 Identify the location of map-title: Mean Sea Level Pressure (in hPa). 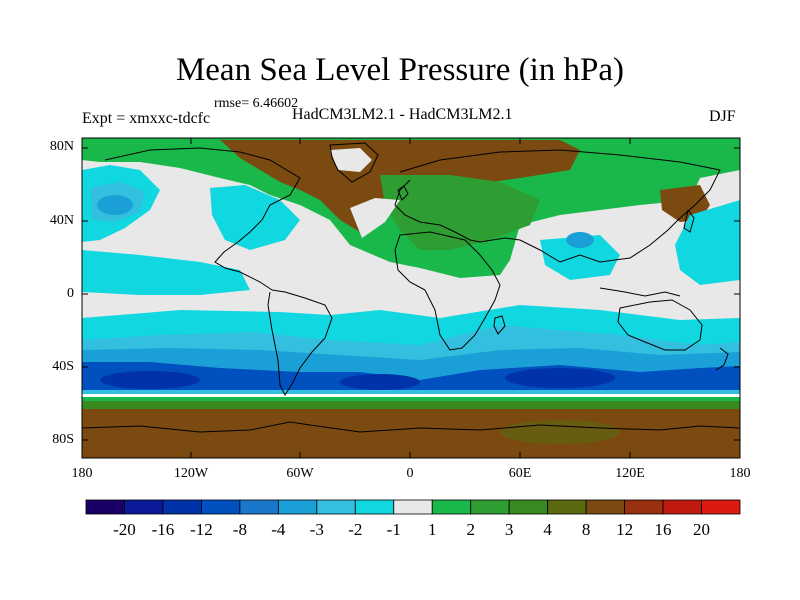
(400, 70).